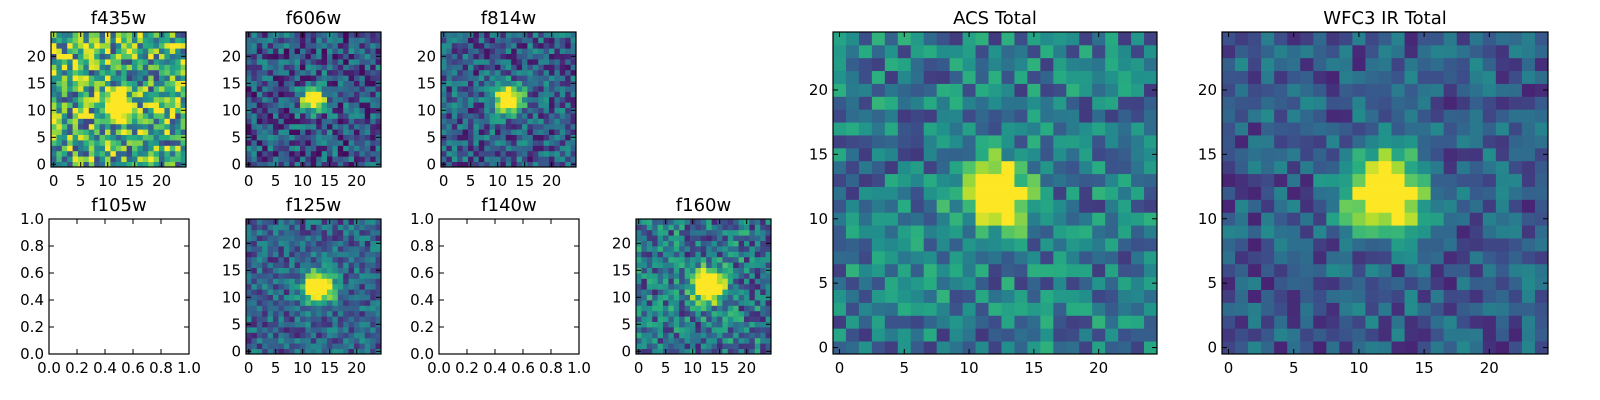  I want to click on heatmap-cells, so click(119, 100).